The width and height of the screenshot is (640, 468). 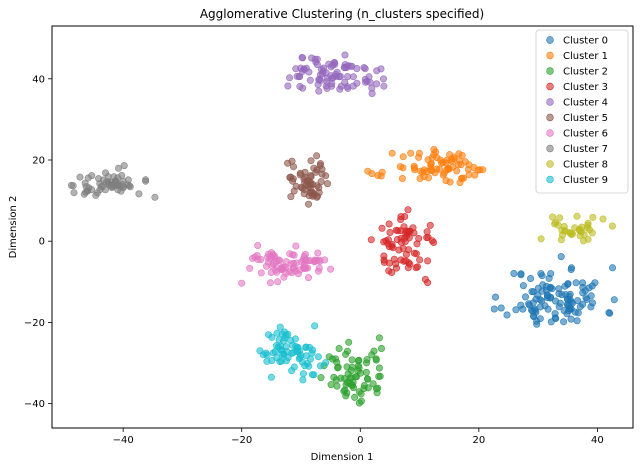 What do you see at coordinates (42, 242) in the screenshot?
I see `y-tick-label: 0` at bounding box center [42, 242].